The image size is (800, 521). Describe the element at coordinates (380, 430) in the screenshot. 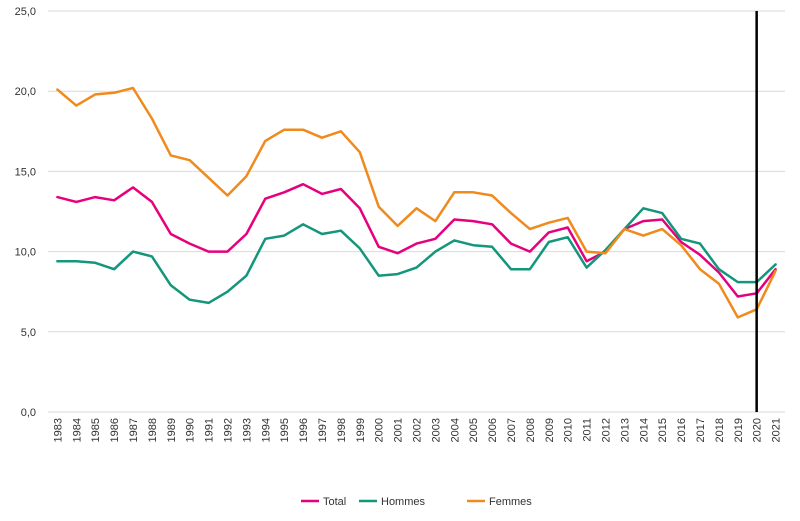

I see `x-tick-label: 2000` at that location.